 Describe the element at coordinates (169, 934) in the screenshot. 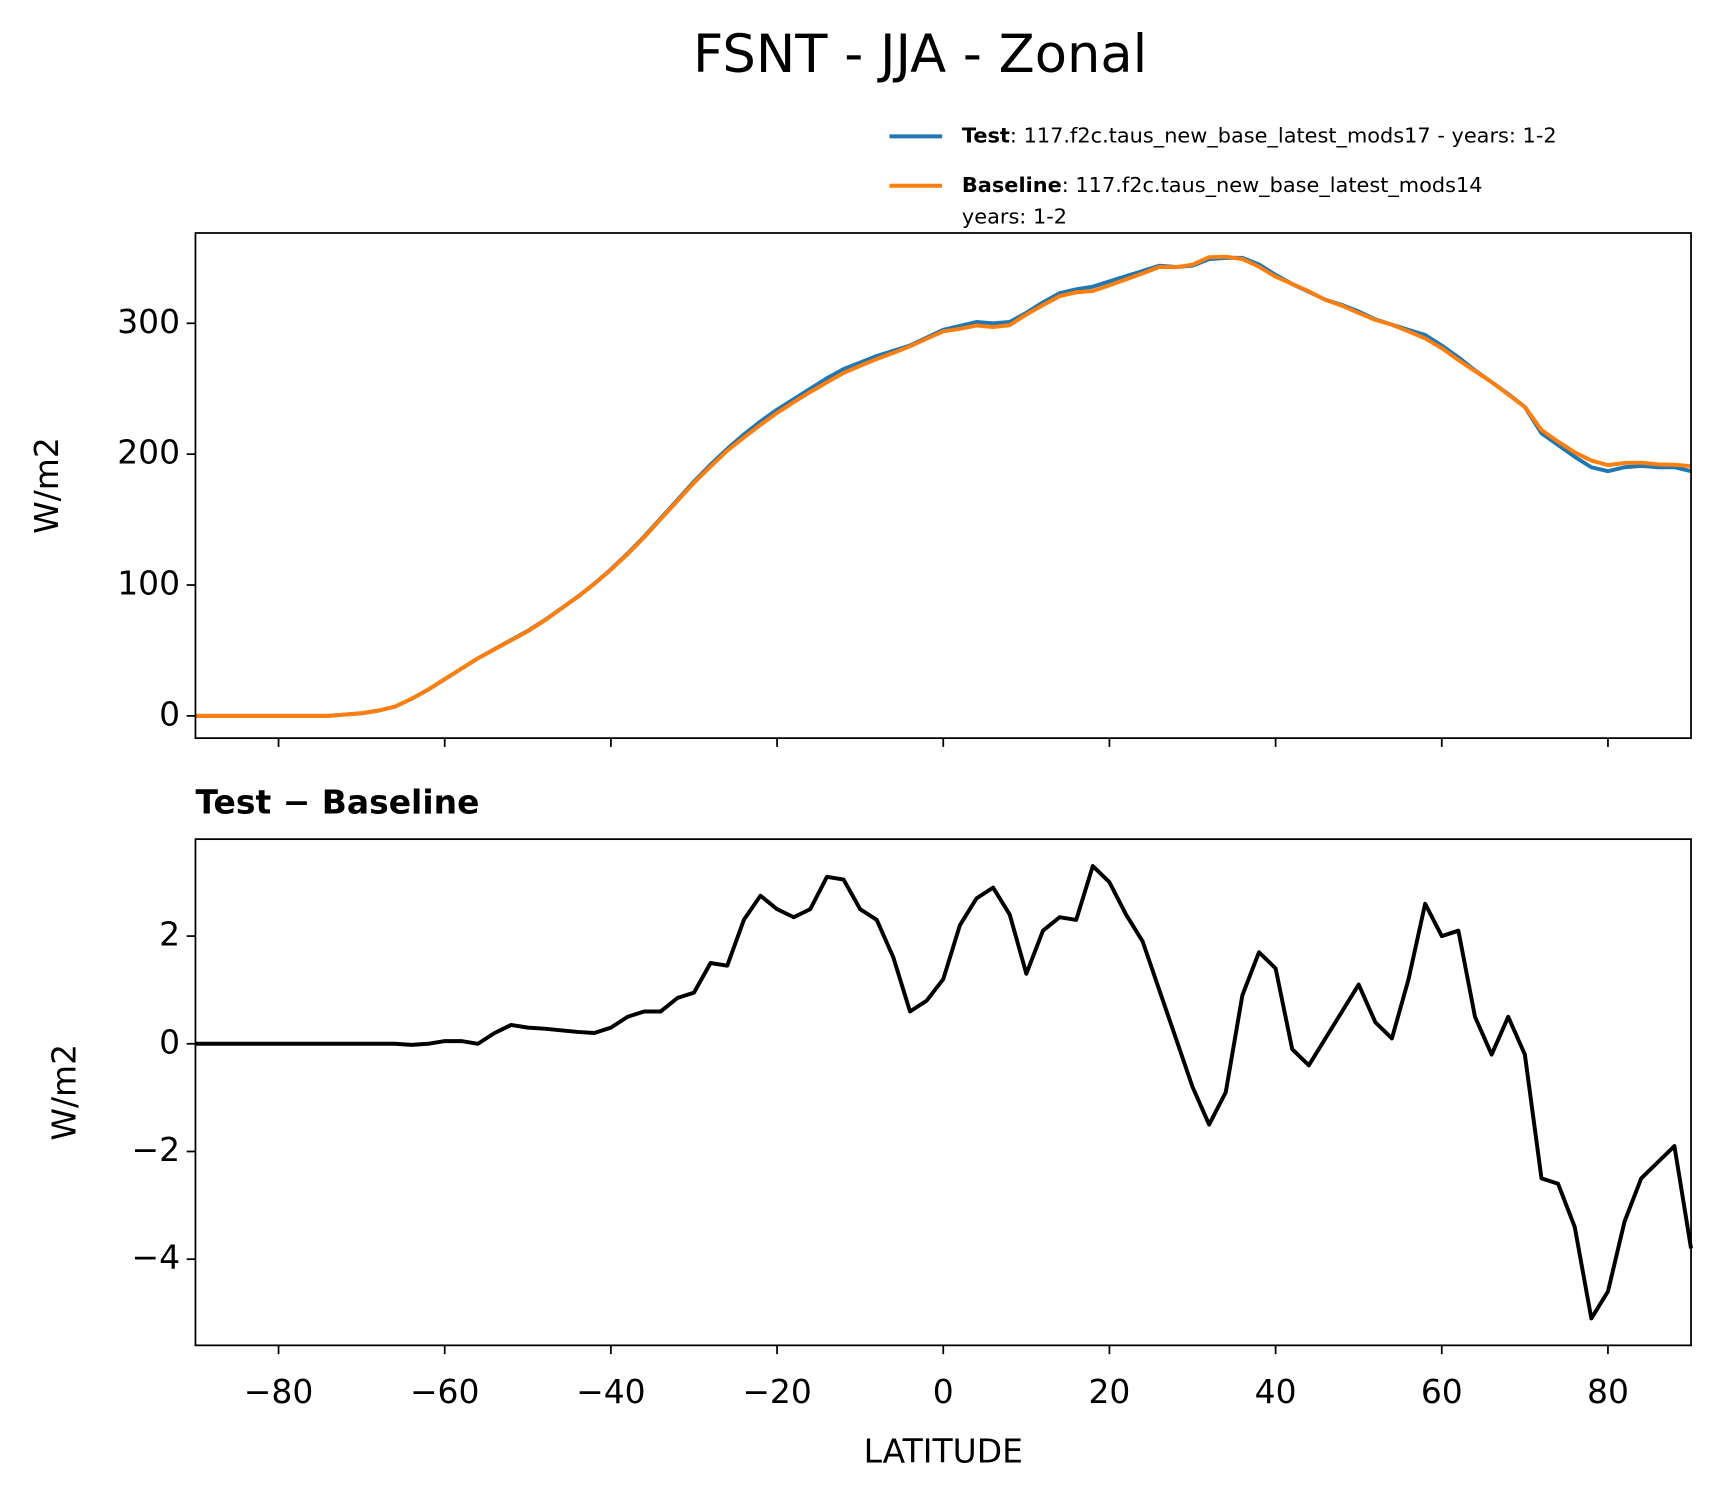

I see `y-tick-label: 2` at that location.